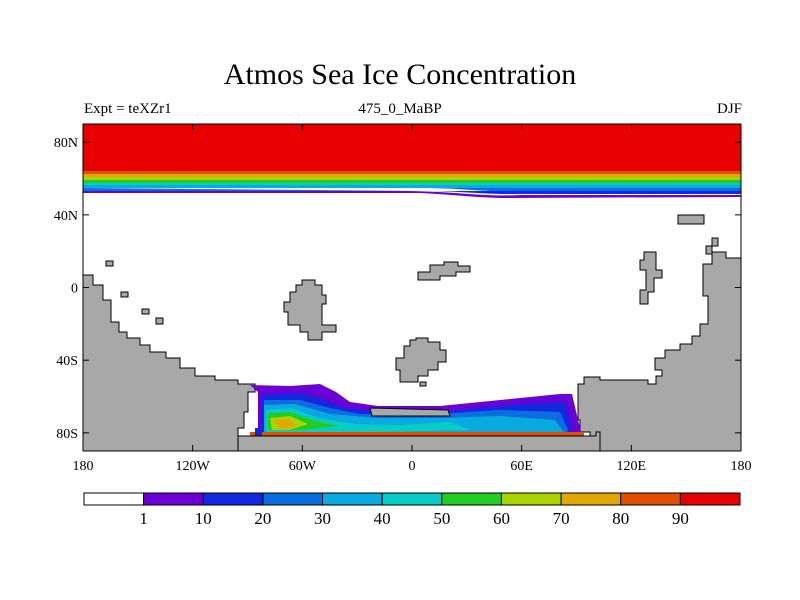 The image size is (800, 600). What do you see at coordinates (382, 518) in the screenshot?
I see `colorbar-label: 40` at bounding box center [382, 518].